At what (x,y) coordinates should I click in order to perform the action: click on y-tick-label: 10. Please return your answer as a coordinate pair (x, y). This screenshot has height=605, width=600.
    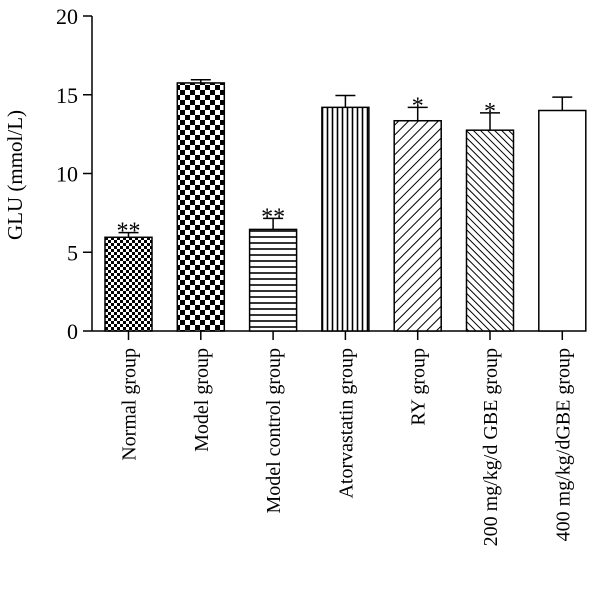
    Looking at the image, I should click on (67, 174).